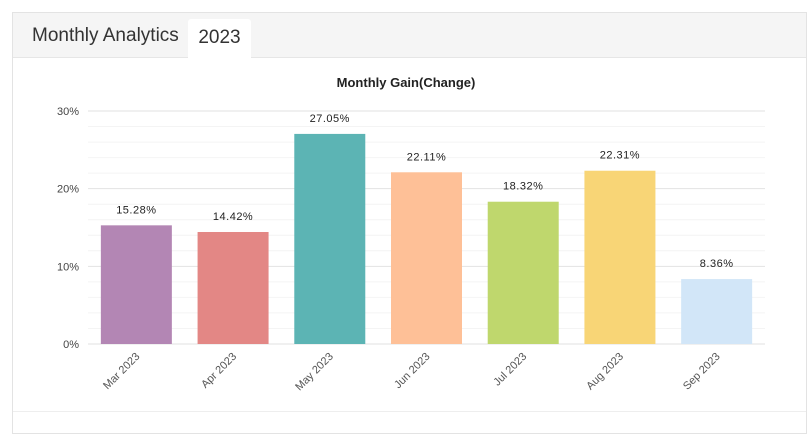 The image size is (807, 434). Describe the element at coordinates (136, 284) in the screenshot. I see `bar-mar-2023` at that location.